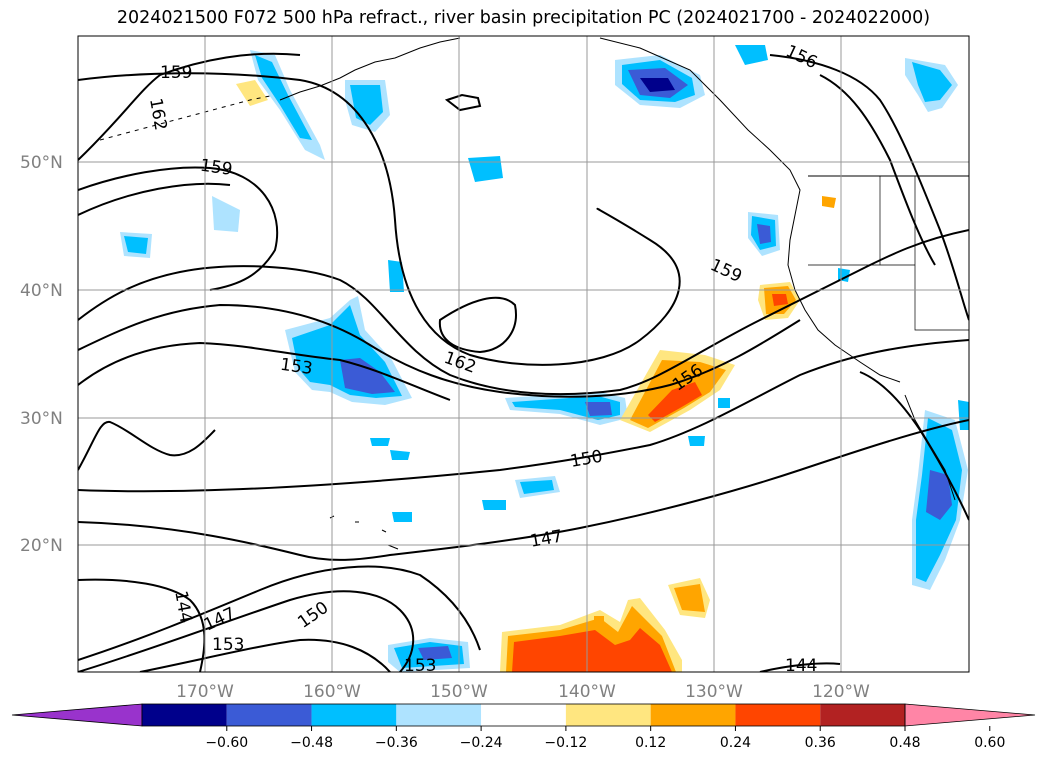 This screenshot has height=765, width=1047. I want to click on colorbar-extend-max, so click(970, 715).